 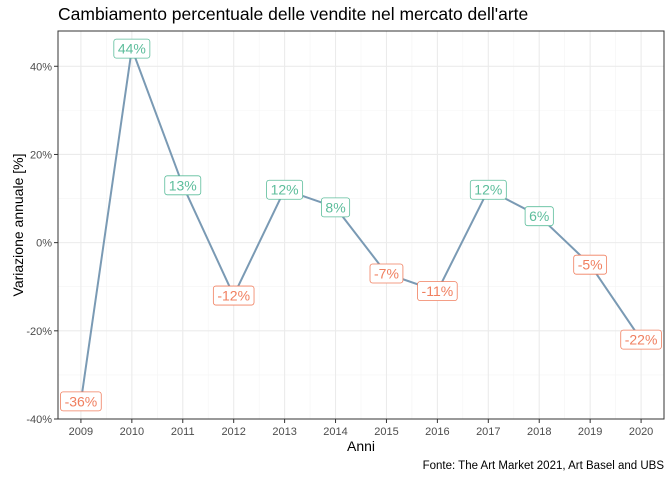 I want to click on x-tick-label: 2016, so click(x=437, y=432).